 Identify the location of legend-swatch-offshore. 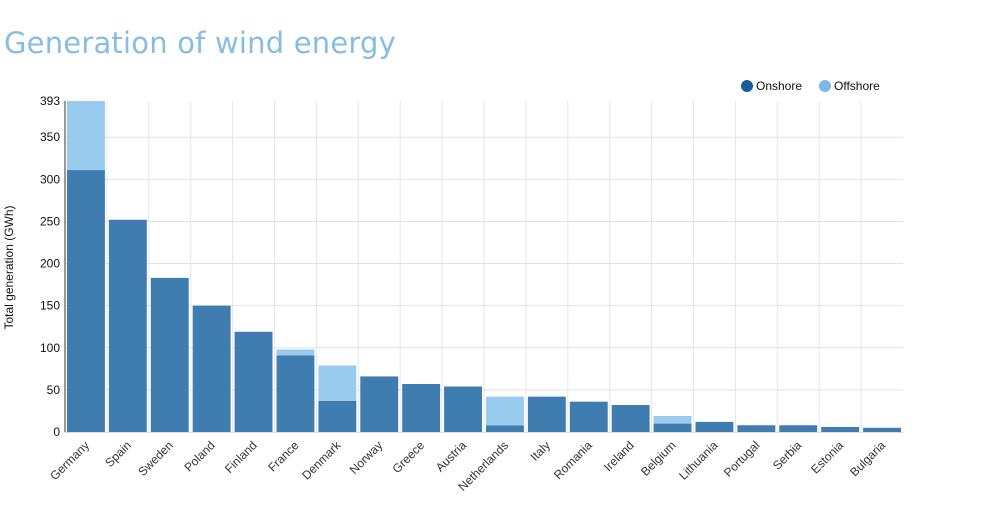
(825, 86).